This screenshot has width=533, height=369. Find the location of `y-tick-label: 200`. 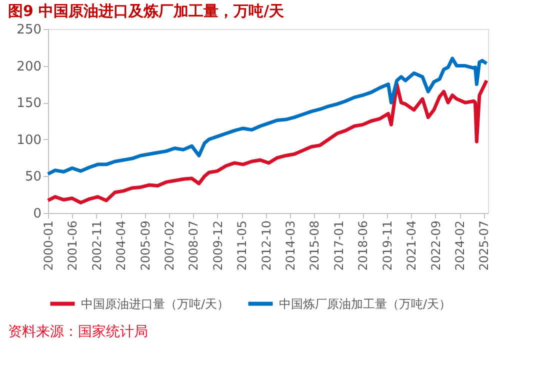

y-tick-label: 200 is located at coordinates (29, 66).